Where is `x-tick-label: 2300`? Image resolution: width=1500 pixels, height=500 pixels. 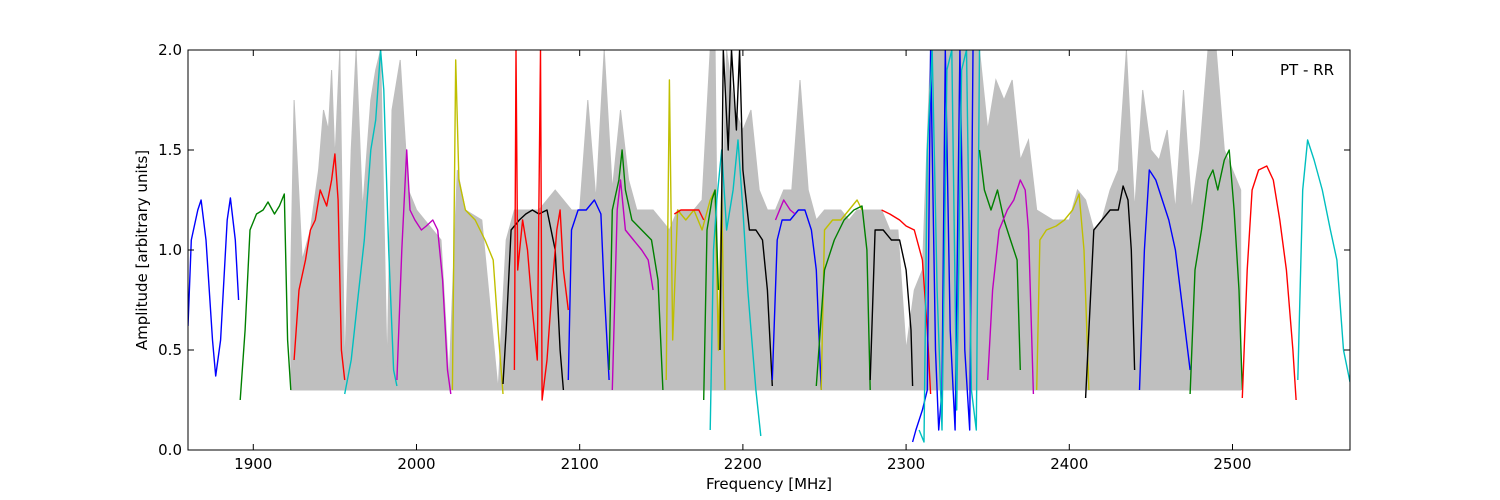 x-tick-label: 2300 is located at coordinates (906, 464).